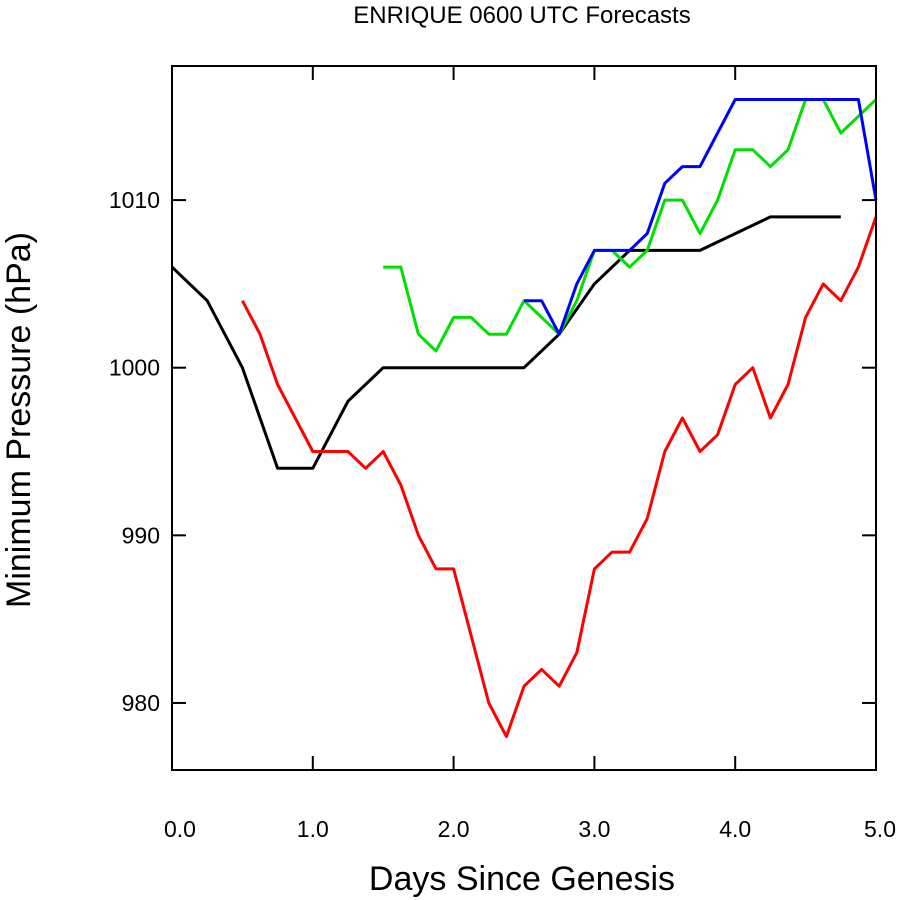 Image resolution: width=898 pixels, height=900 pixels. Describe the element at coordinates (141, 535) in the screenshot. I see `y-tick-label: 990` at that location.